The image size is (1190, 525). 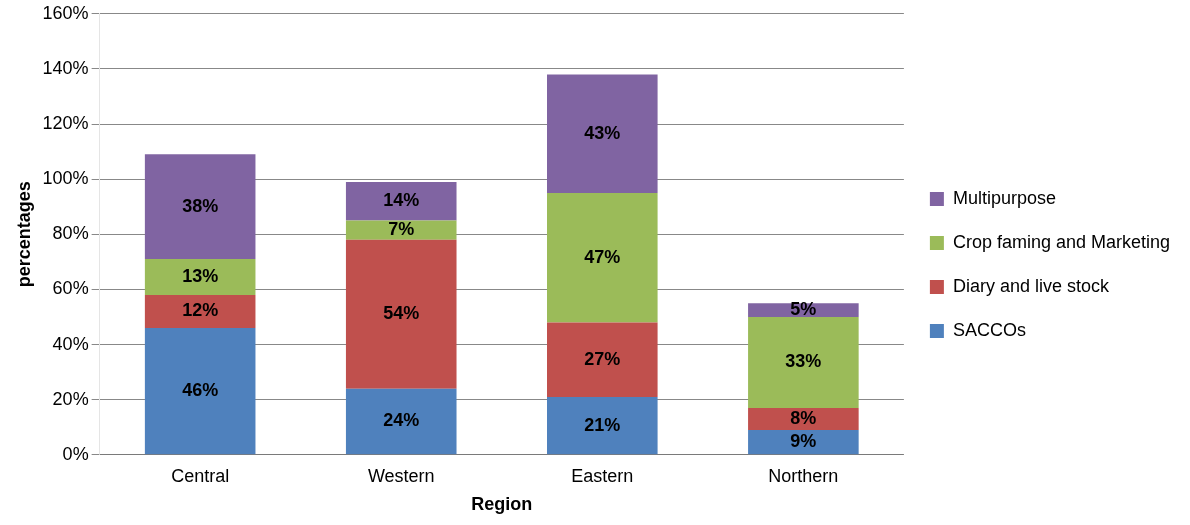 I want to click on data-label: 43%, so click(x=602, y=132).